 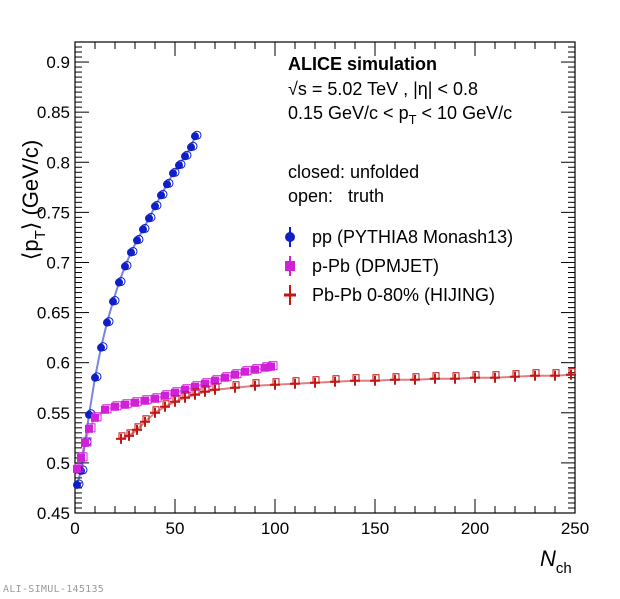 What do you see at coordinates (362, 64) in the screenshot?
I see `header-title: ALICE simulation` at bounding box center [362, 64].